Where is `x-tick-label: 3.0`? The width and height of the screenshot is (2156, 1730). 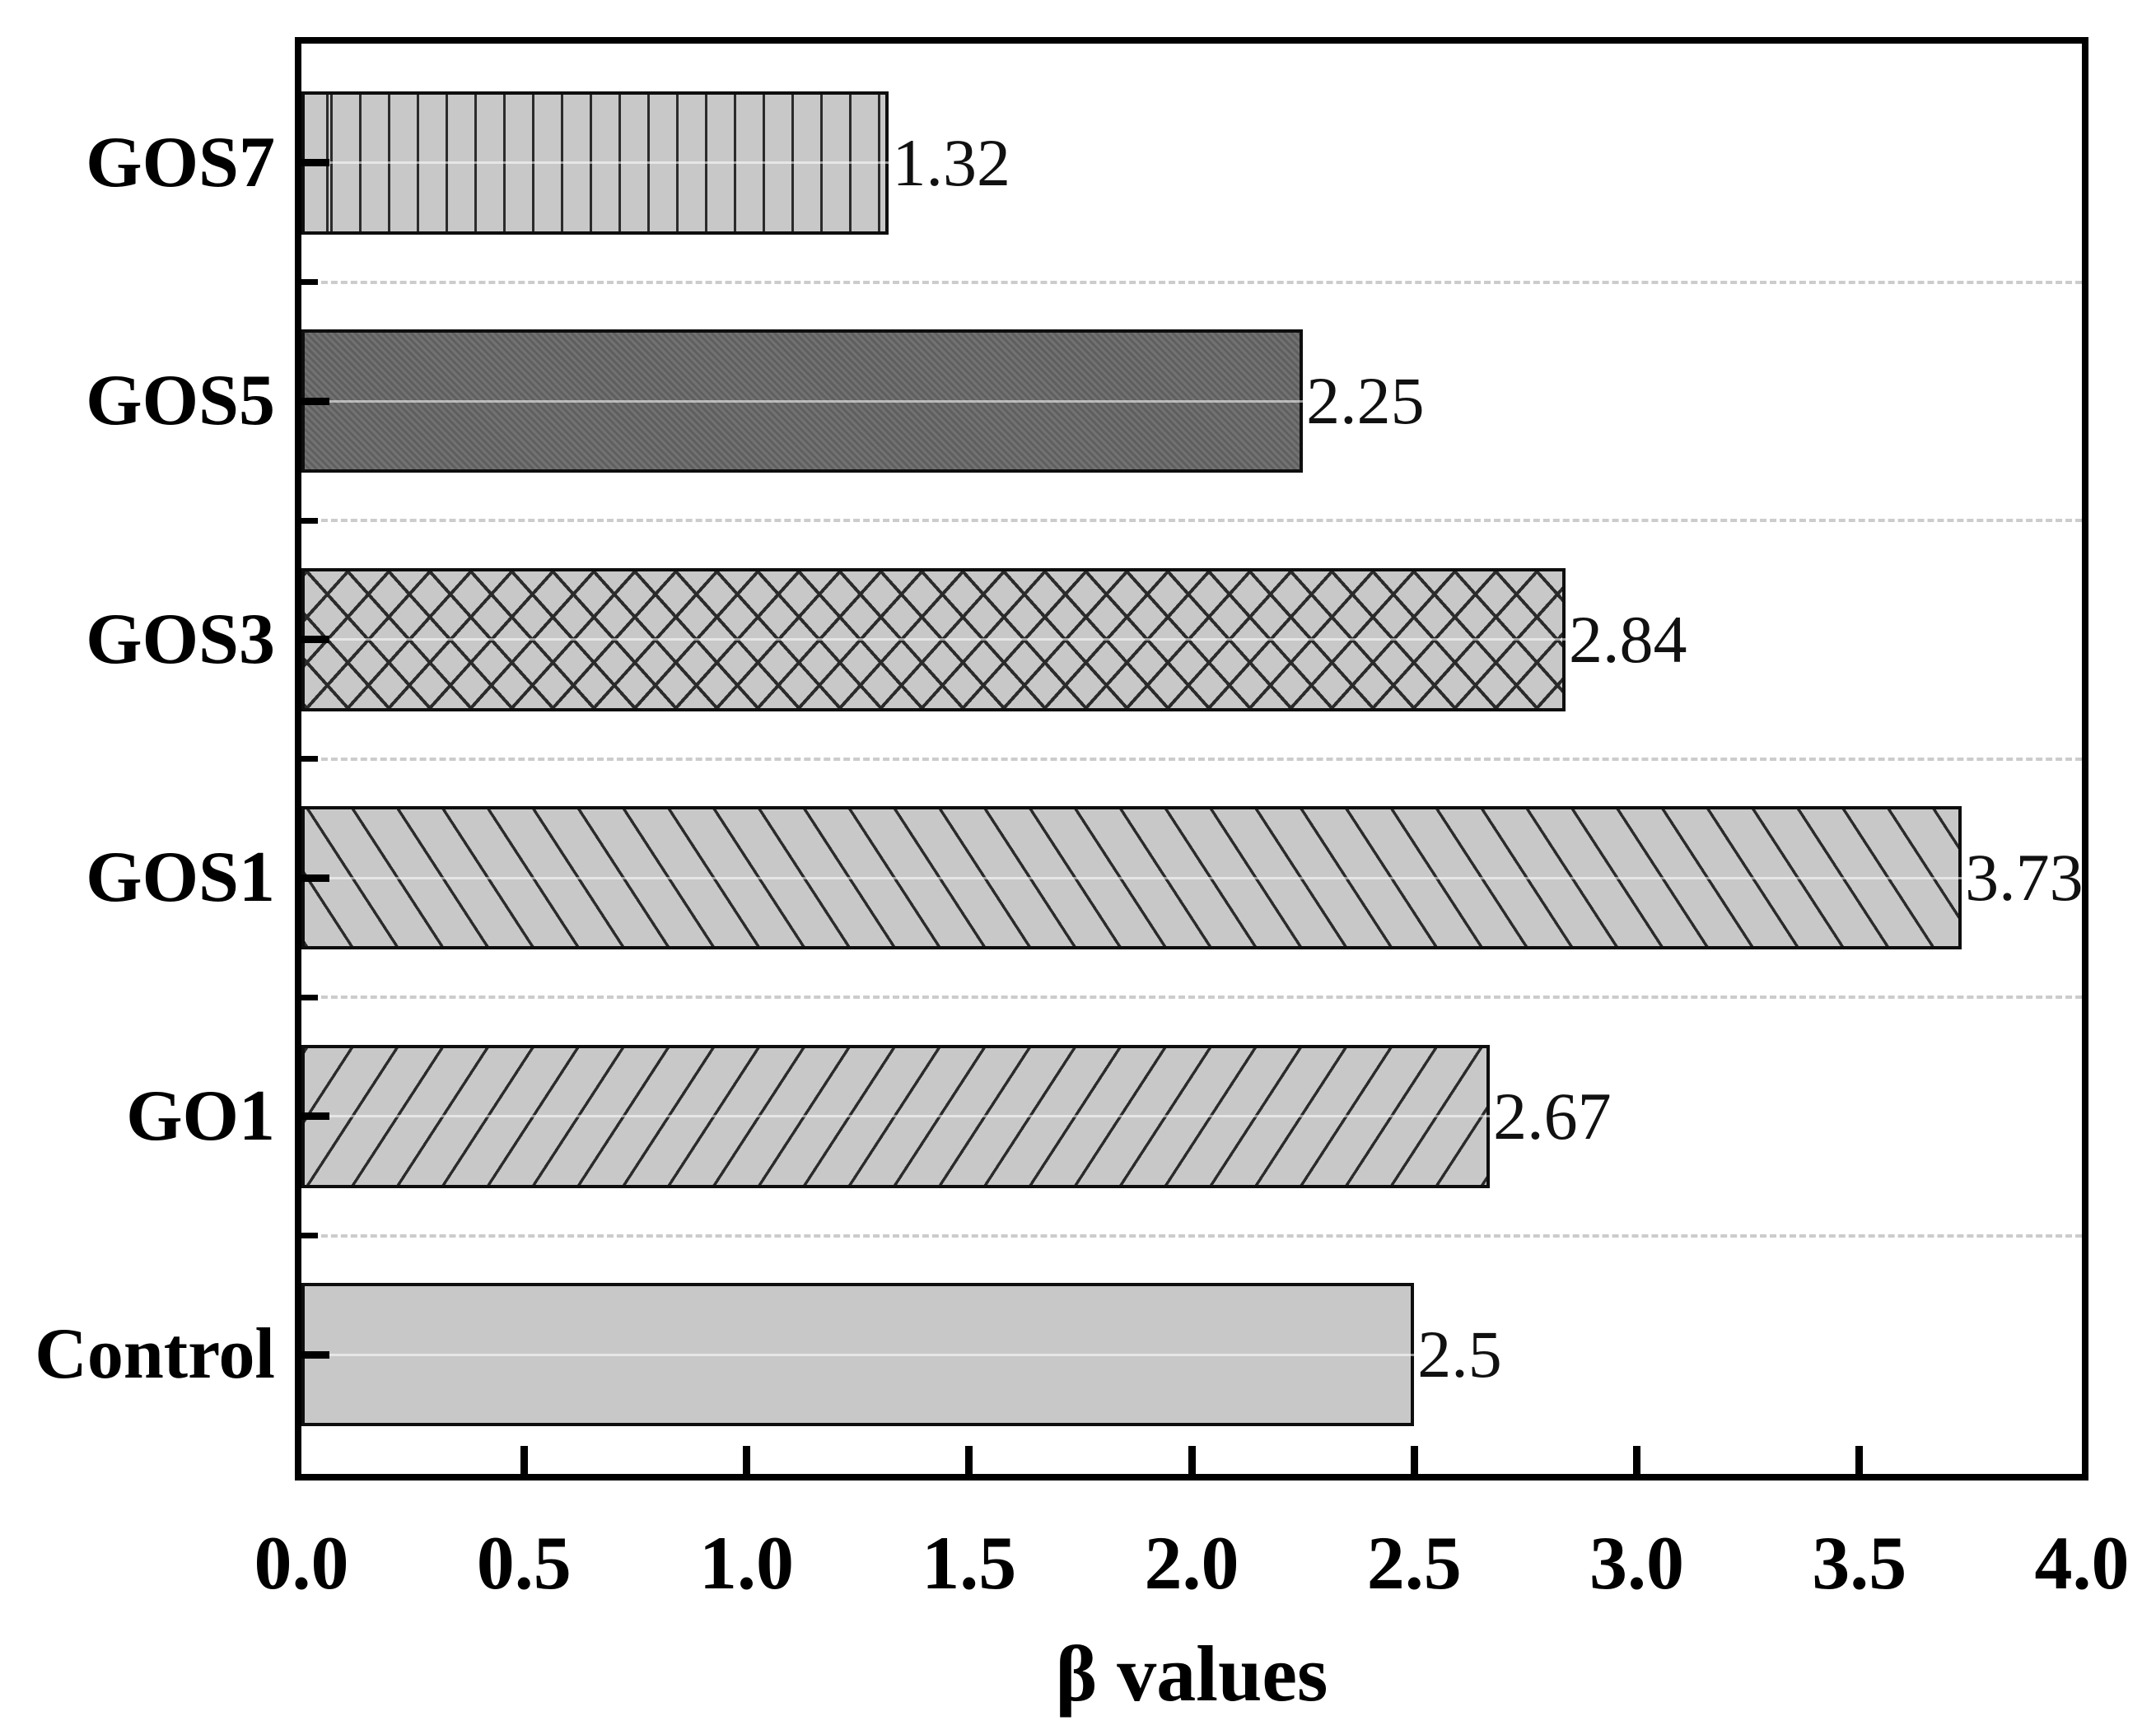 x-tick-label: 3.0 is located at coordinates (1636, 1563).